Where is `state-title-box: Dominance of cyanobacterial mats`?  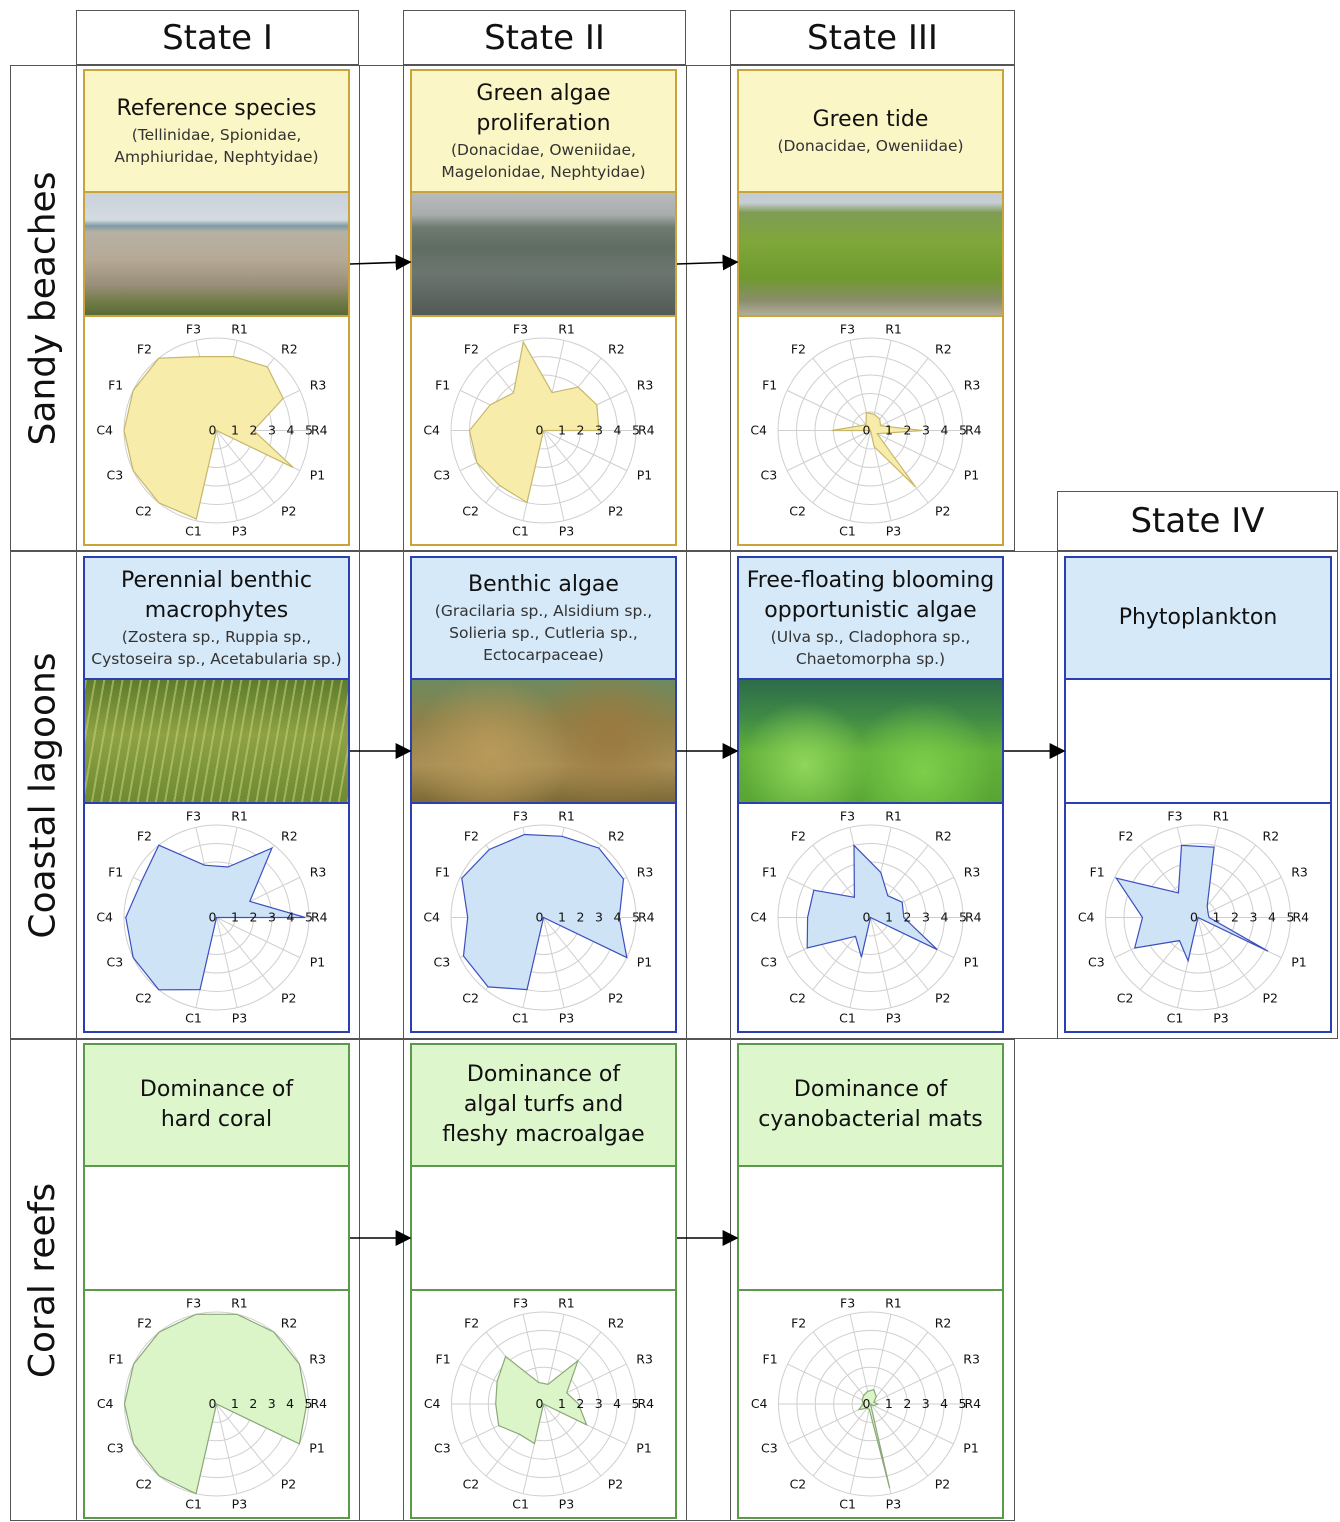
state-title-box: Dominance of cyanobacterial mats is located at coordinates (870, 1106).